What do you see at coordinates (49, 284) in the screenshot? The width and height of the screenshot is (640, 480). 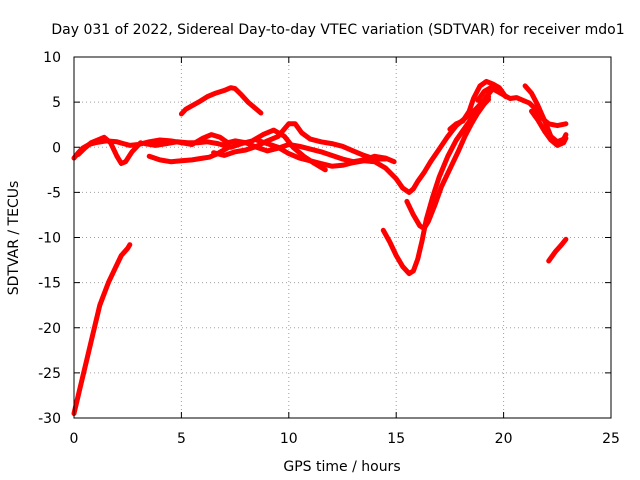 I see `y-tick-label: -15` at bounding box center [49, 284].